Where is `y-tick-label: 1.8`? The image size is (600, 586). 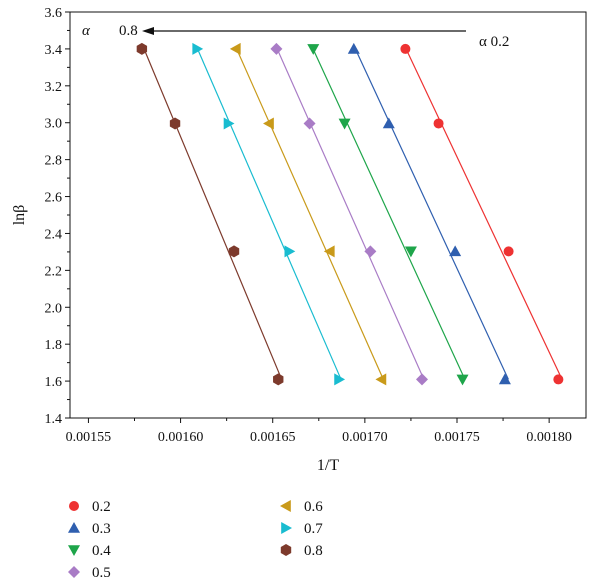 y-tick-label: 1.8 is located at coordinates (54, 345).